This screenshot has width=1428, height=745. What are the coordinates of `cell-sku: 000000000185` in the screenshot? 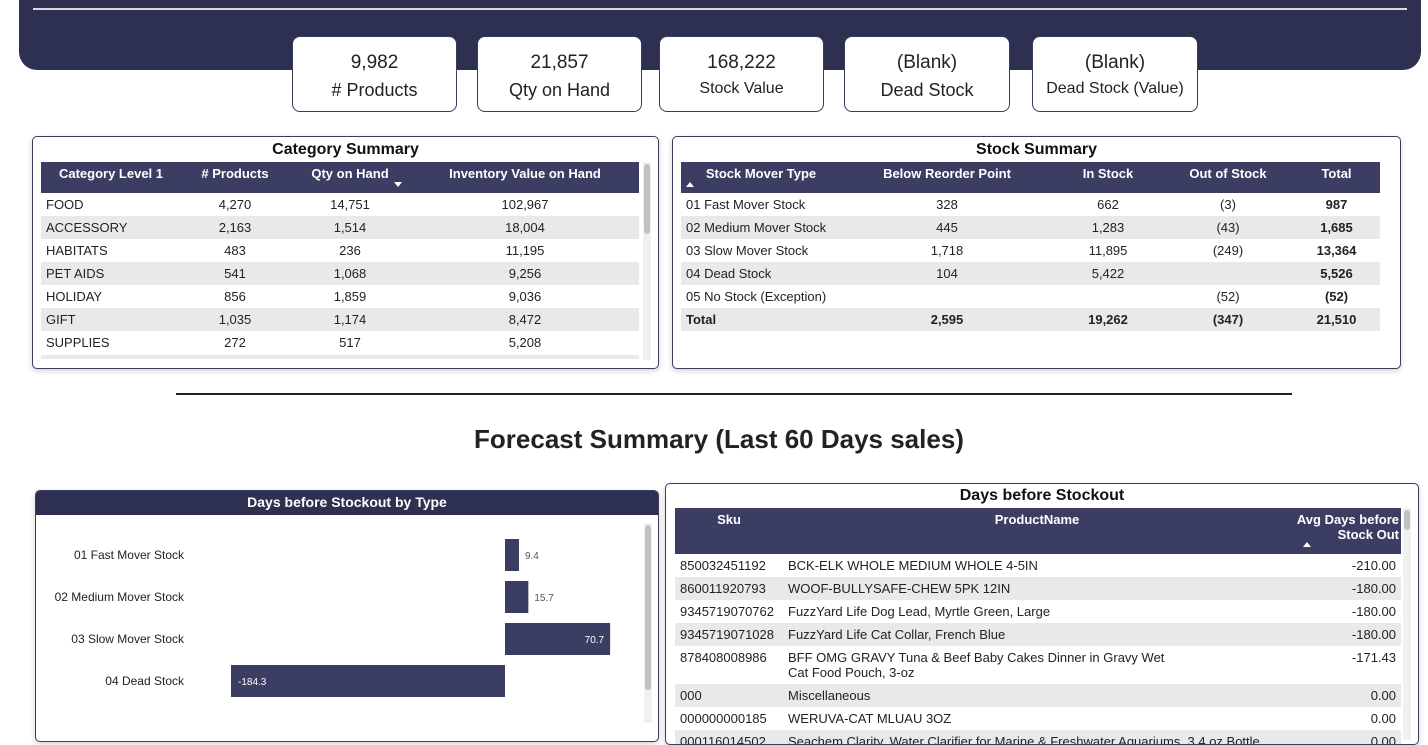 It's located at (723, 718).